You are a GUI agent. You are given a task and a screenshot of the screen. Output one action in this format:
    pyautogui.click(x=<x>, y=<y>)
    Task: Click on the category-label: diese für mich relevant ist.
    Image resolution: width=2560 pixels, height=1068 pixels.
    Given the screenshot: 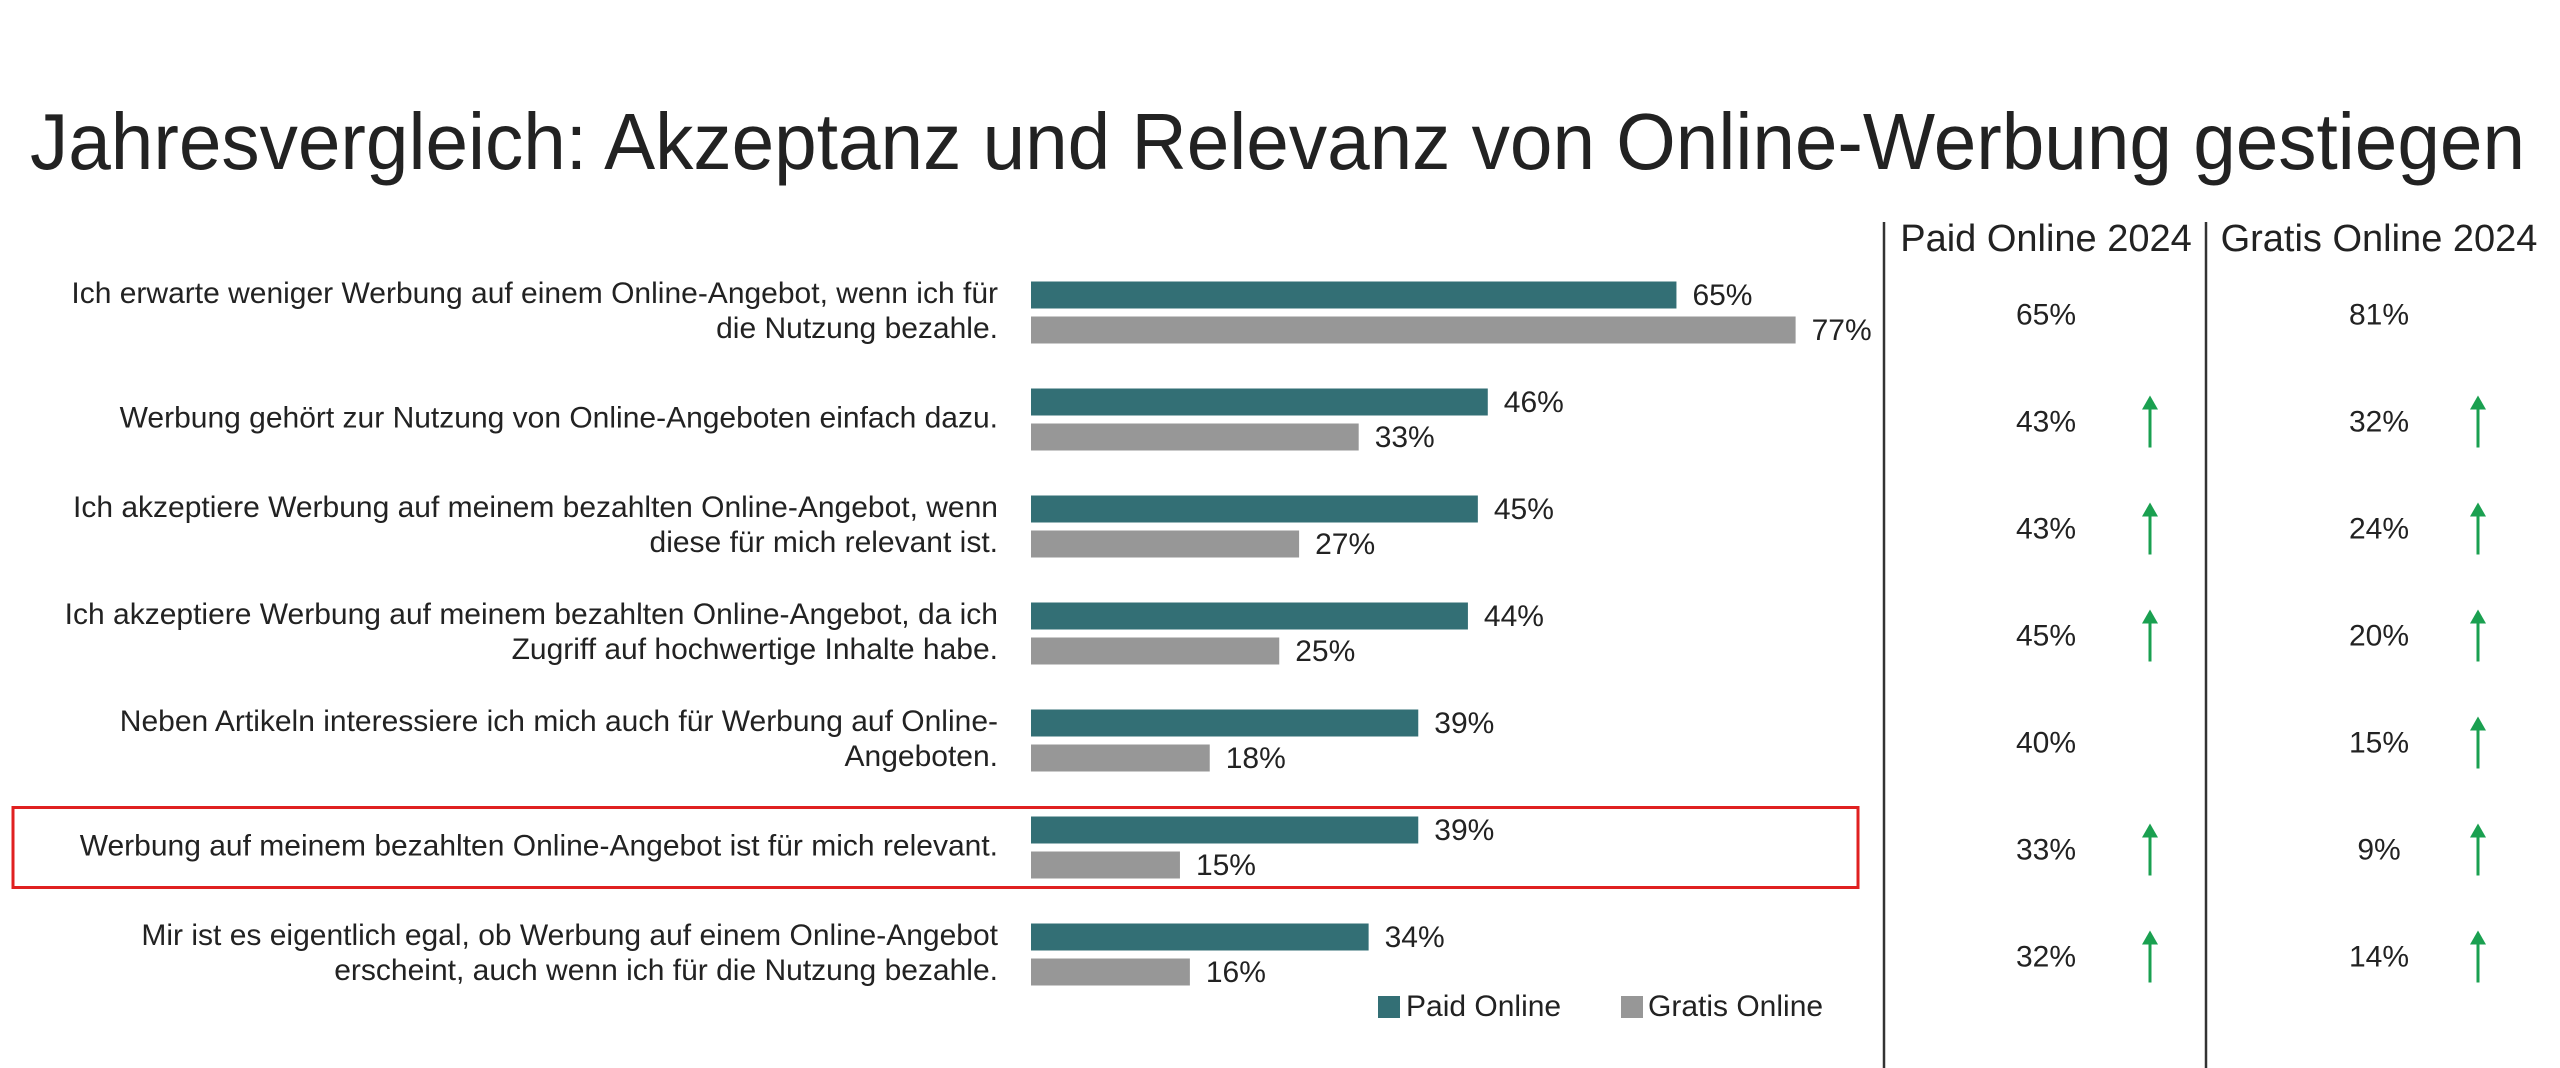 What is the action you would take?
    pyautogui.click(x=824, y=542)
    